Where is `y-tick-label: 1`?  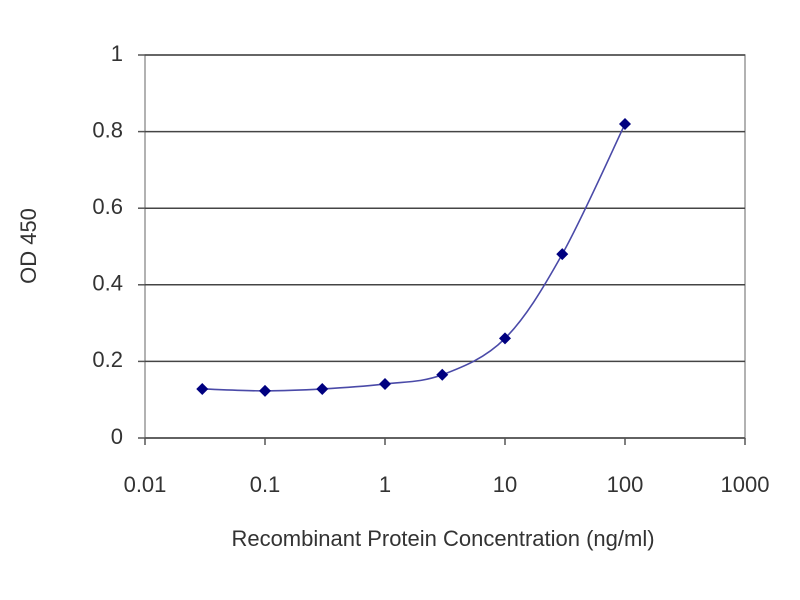 y-tick-label: 1 is located at coordinates (117, 53).